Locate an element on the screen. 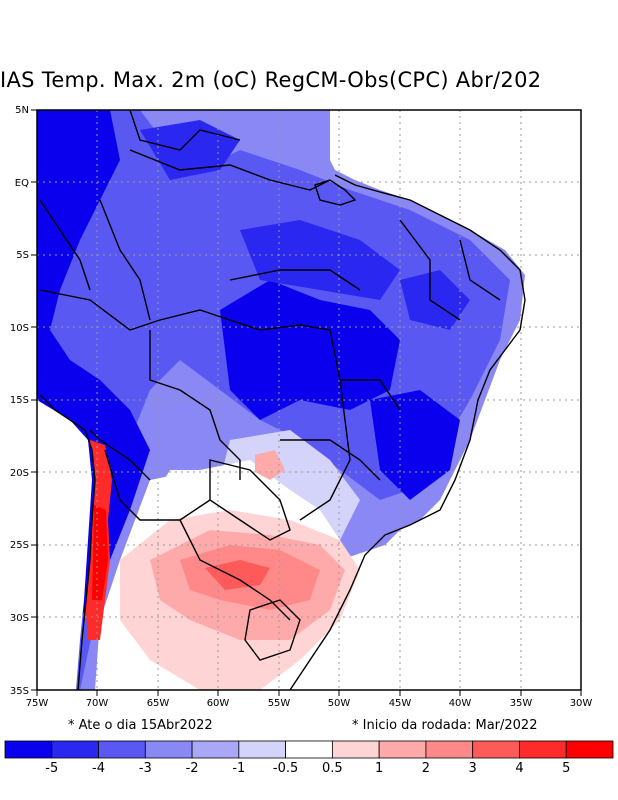  colorbar-label: 0.5 is located at coordinates (332, 768).